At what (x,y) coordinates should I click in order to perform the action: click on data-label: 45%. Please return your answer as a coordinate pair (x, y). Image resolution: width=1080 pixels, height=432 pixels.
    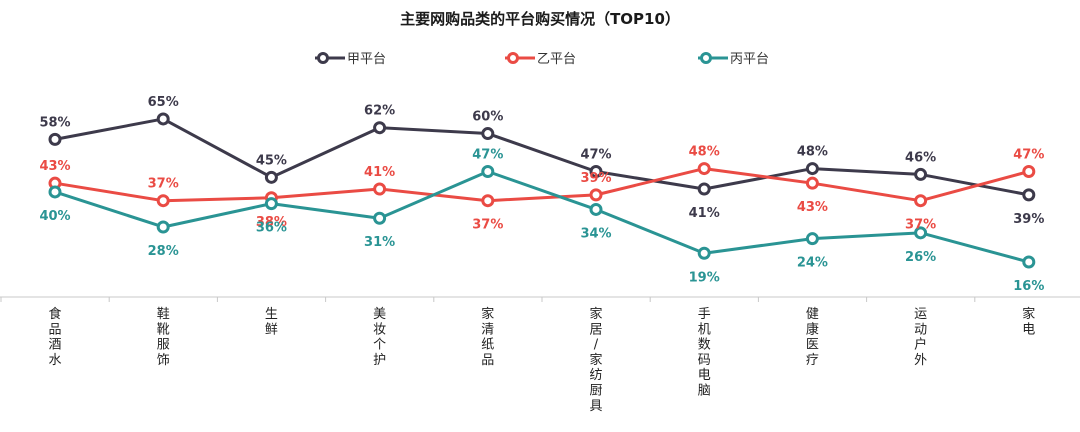
    Looking at the image, I should click on (271, 160).